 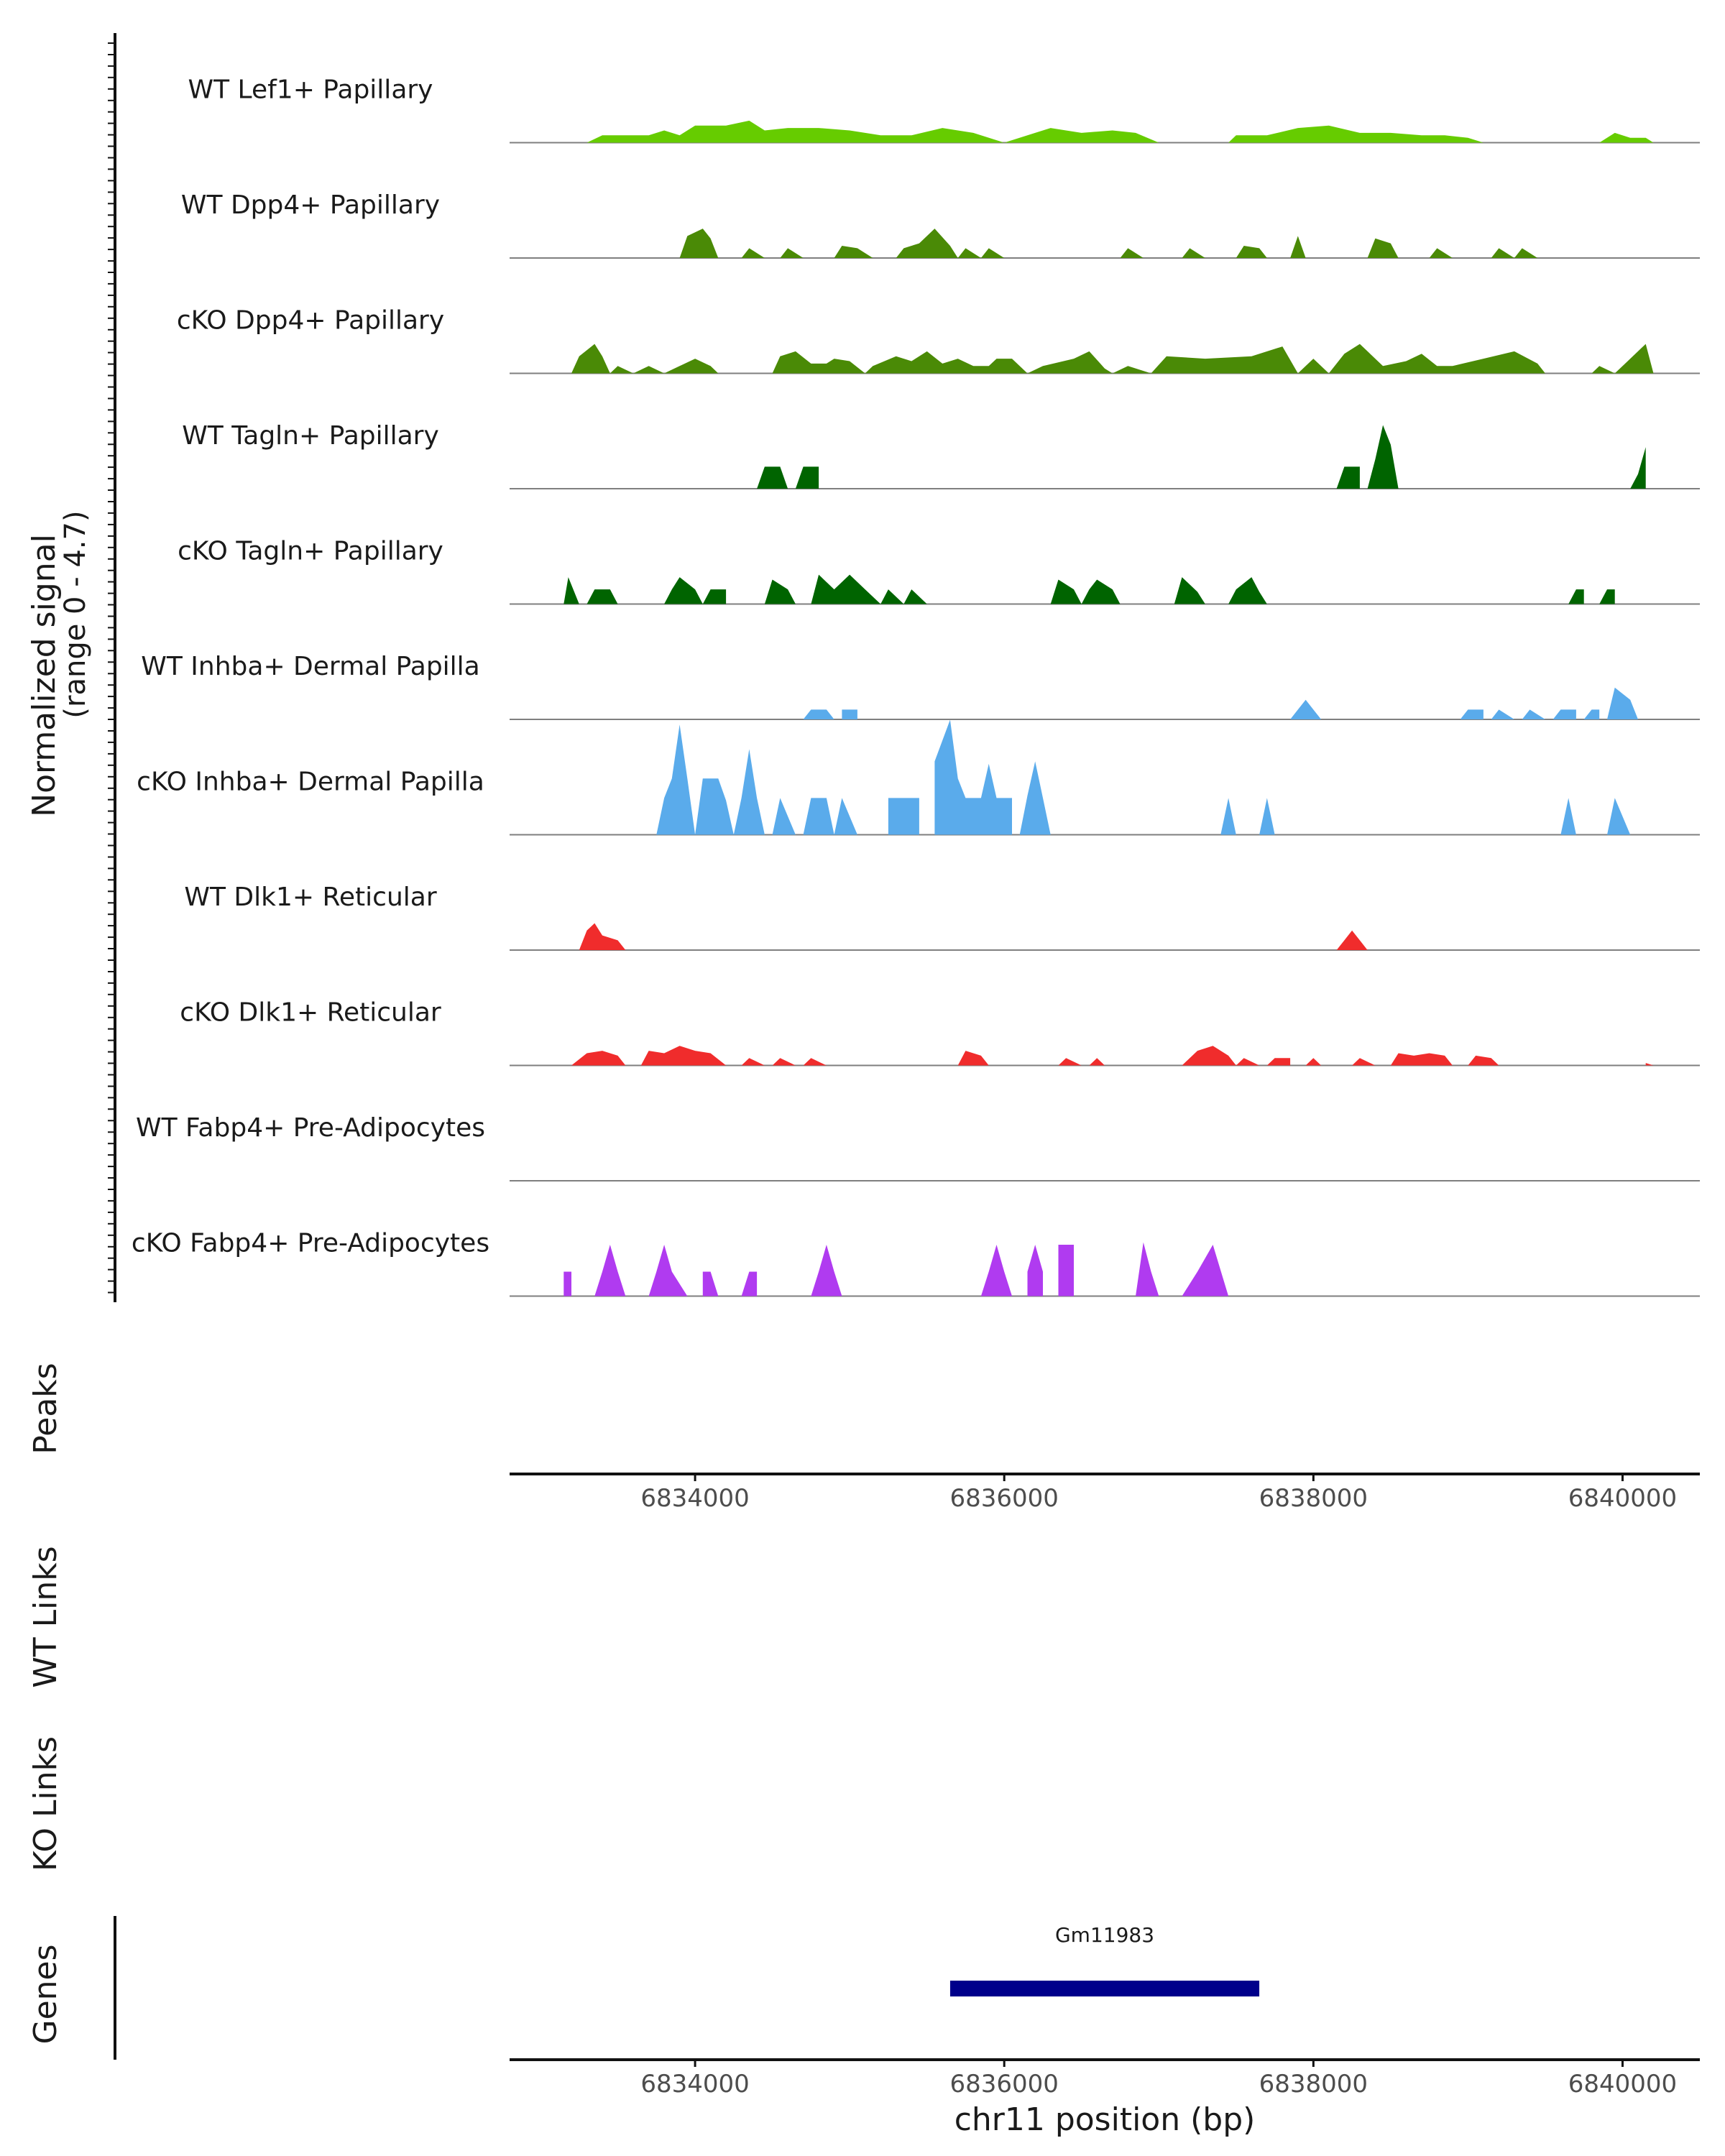 What do you see at coordinates (310, 1243) in the screenshot?
I see `track-label: cKO Fabp4+ Pre-Adipocytes` at bounding box center [310, 1243].